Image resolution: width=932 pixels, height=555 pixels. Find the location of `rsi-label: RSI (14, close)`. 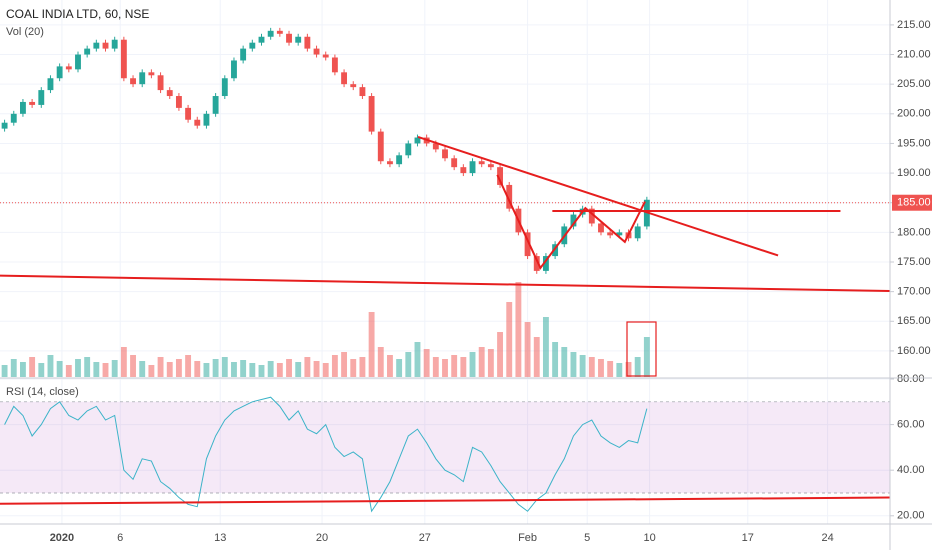

rsi-label: RSI (14, close) is located at coordinates (42, 392).